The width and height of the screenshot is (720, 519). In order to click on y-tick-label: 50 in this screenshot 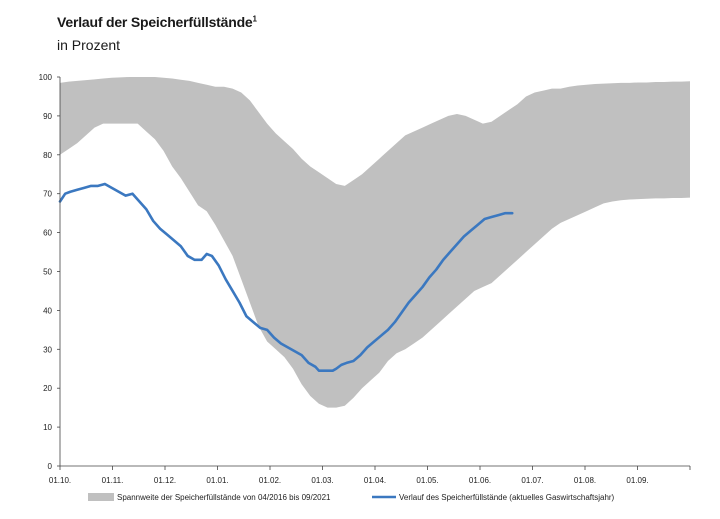, I will do `click(47, 272)`.